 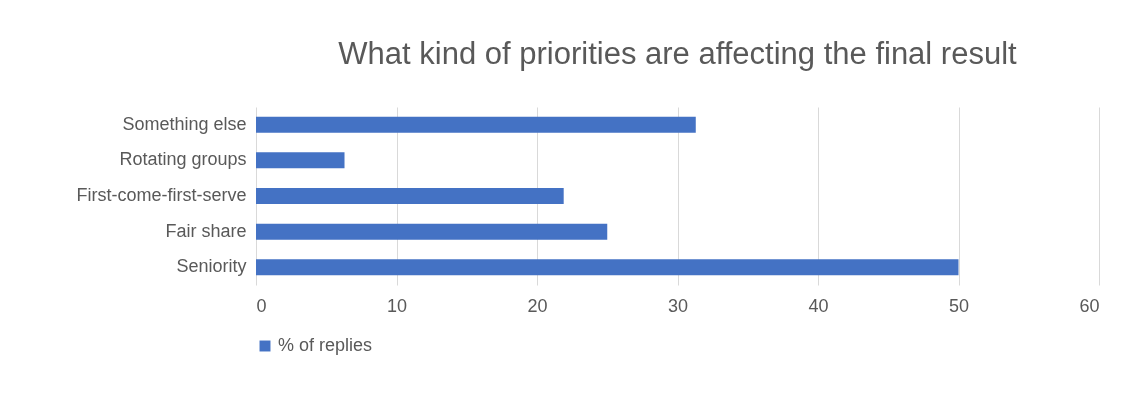 I want to click on x-tick-label: 0, so click(x=261, y=305).